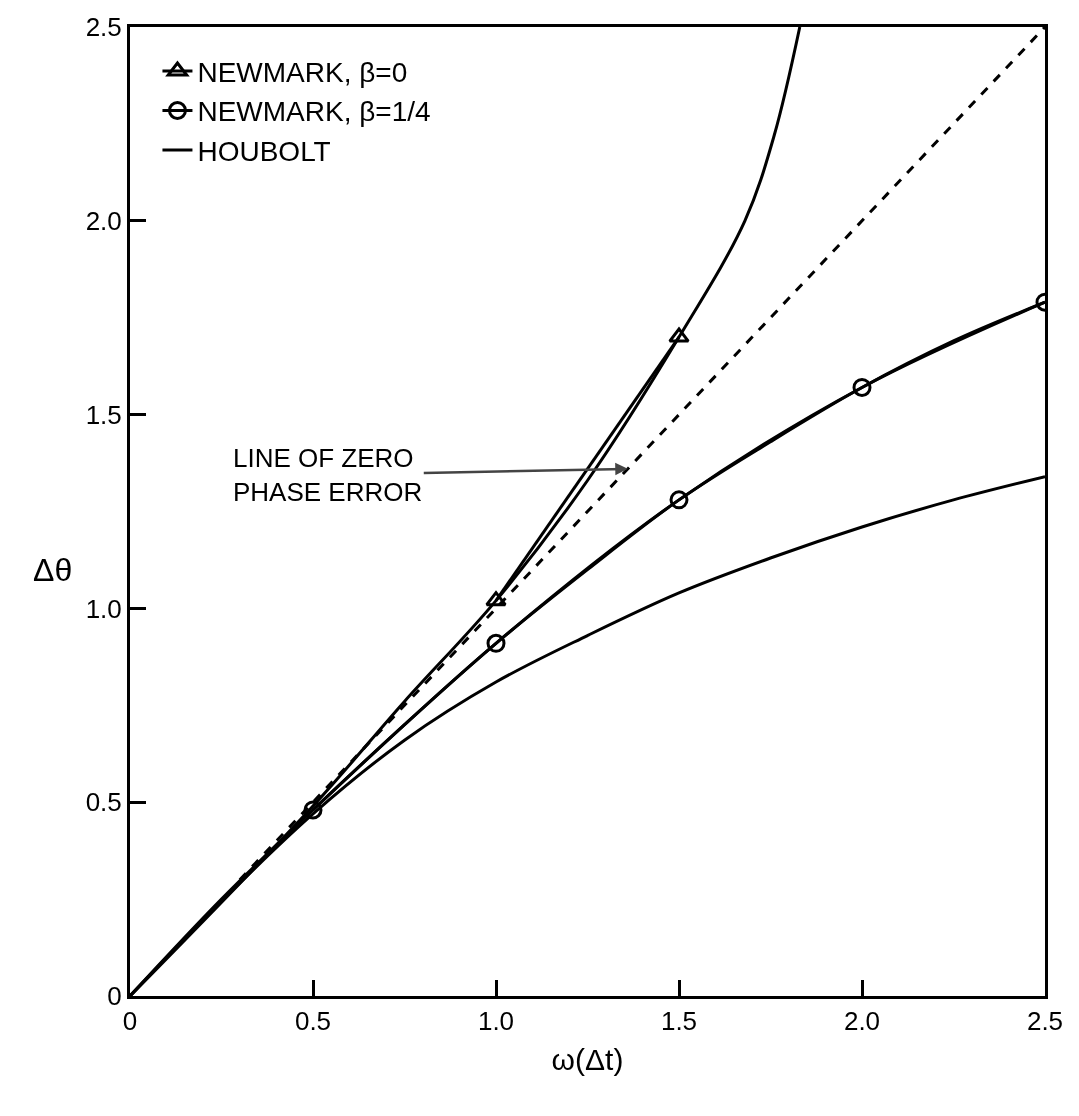 The width and height of the screenshot is (1079, 1116). I want to click on y-tick-label: 2.0, so click(103, 220).